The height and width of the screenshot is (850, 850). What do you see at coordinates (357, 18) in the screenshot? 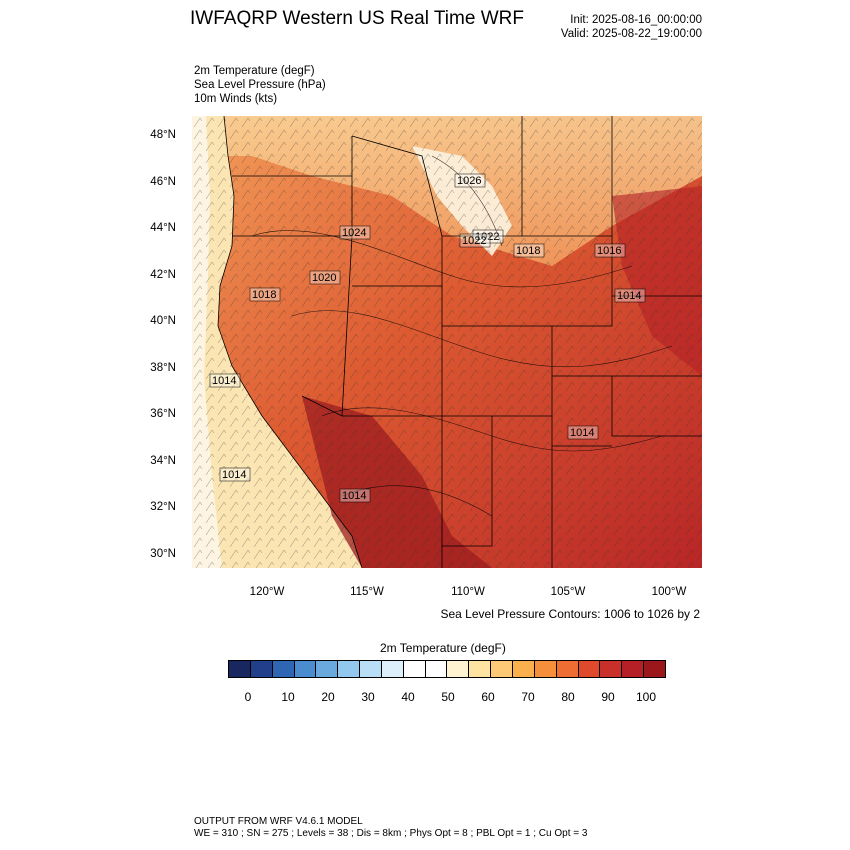
I see `chart-title: IWFAQRP Western US Real Time WRF` at bounding box center [357, 18].